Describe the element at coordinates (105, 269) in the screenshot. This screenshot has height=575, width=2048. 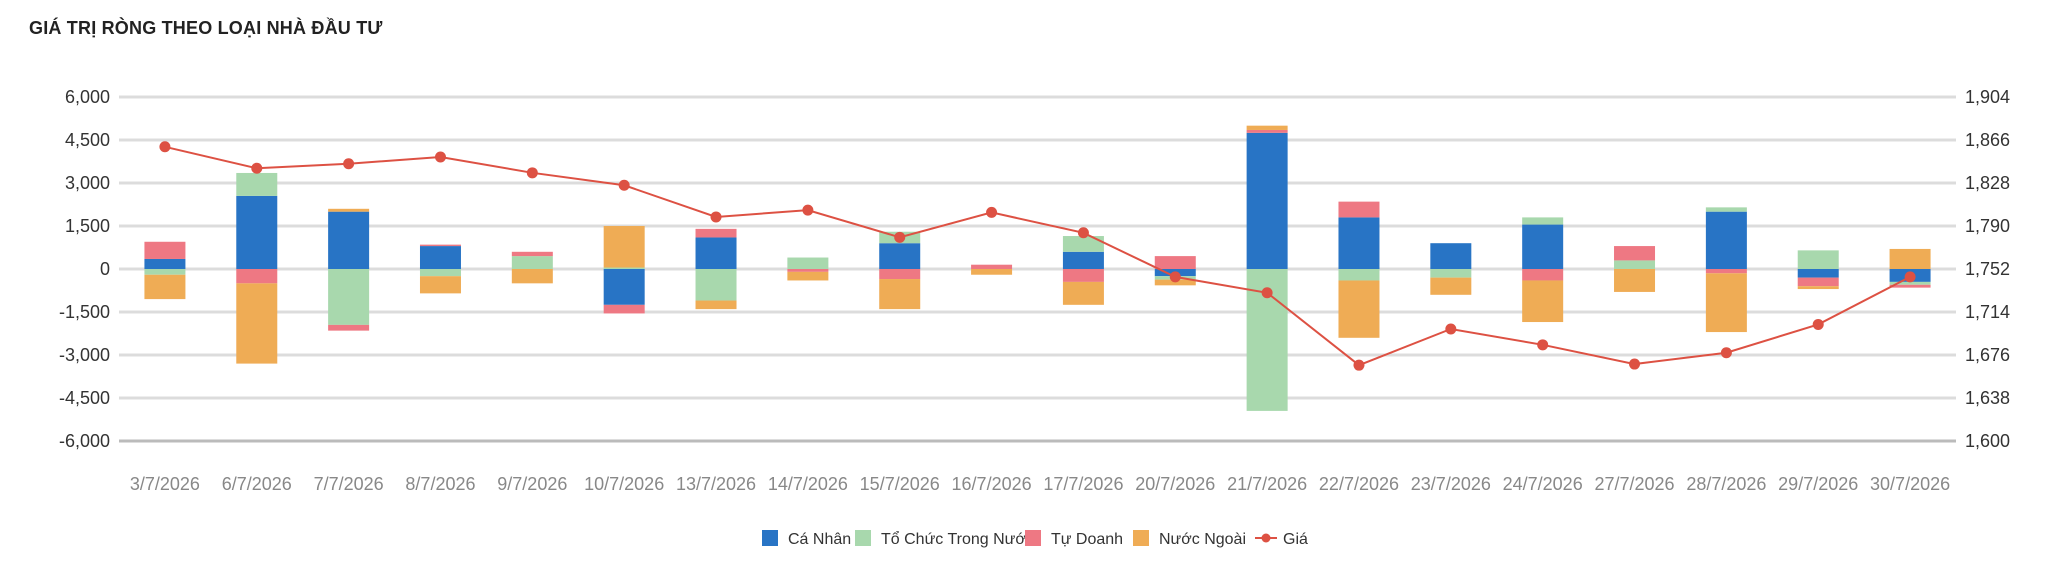
I see `left-tick-label: 0` at that location.